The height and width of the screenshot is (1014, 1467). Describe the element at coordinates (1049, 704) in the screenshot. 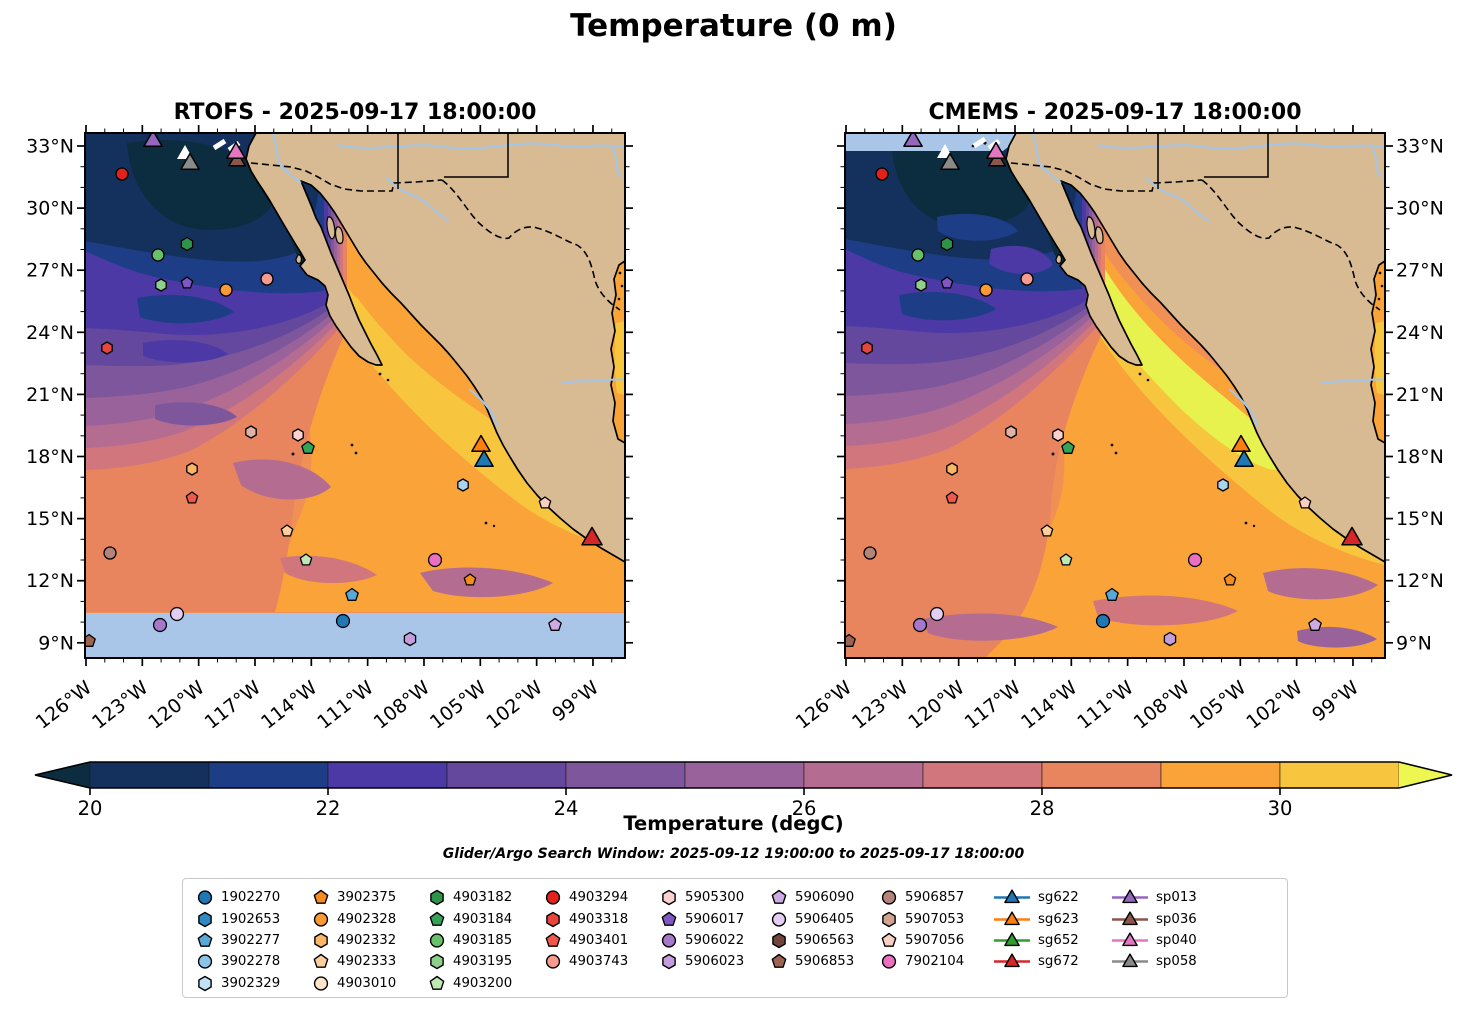

I see `svg-text: 114°W` at that location.